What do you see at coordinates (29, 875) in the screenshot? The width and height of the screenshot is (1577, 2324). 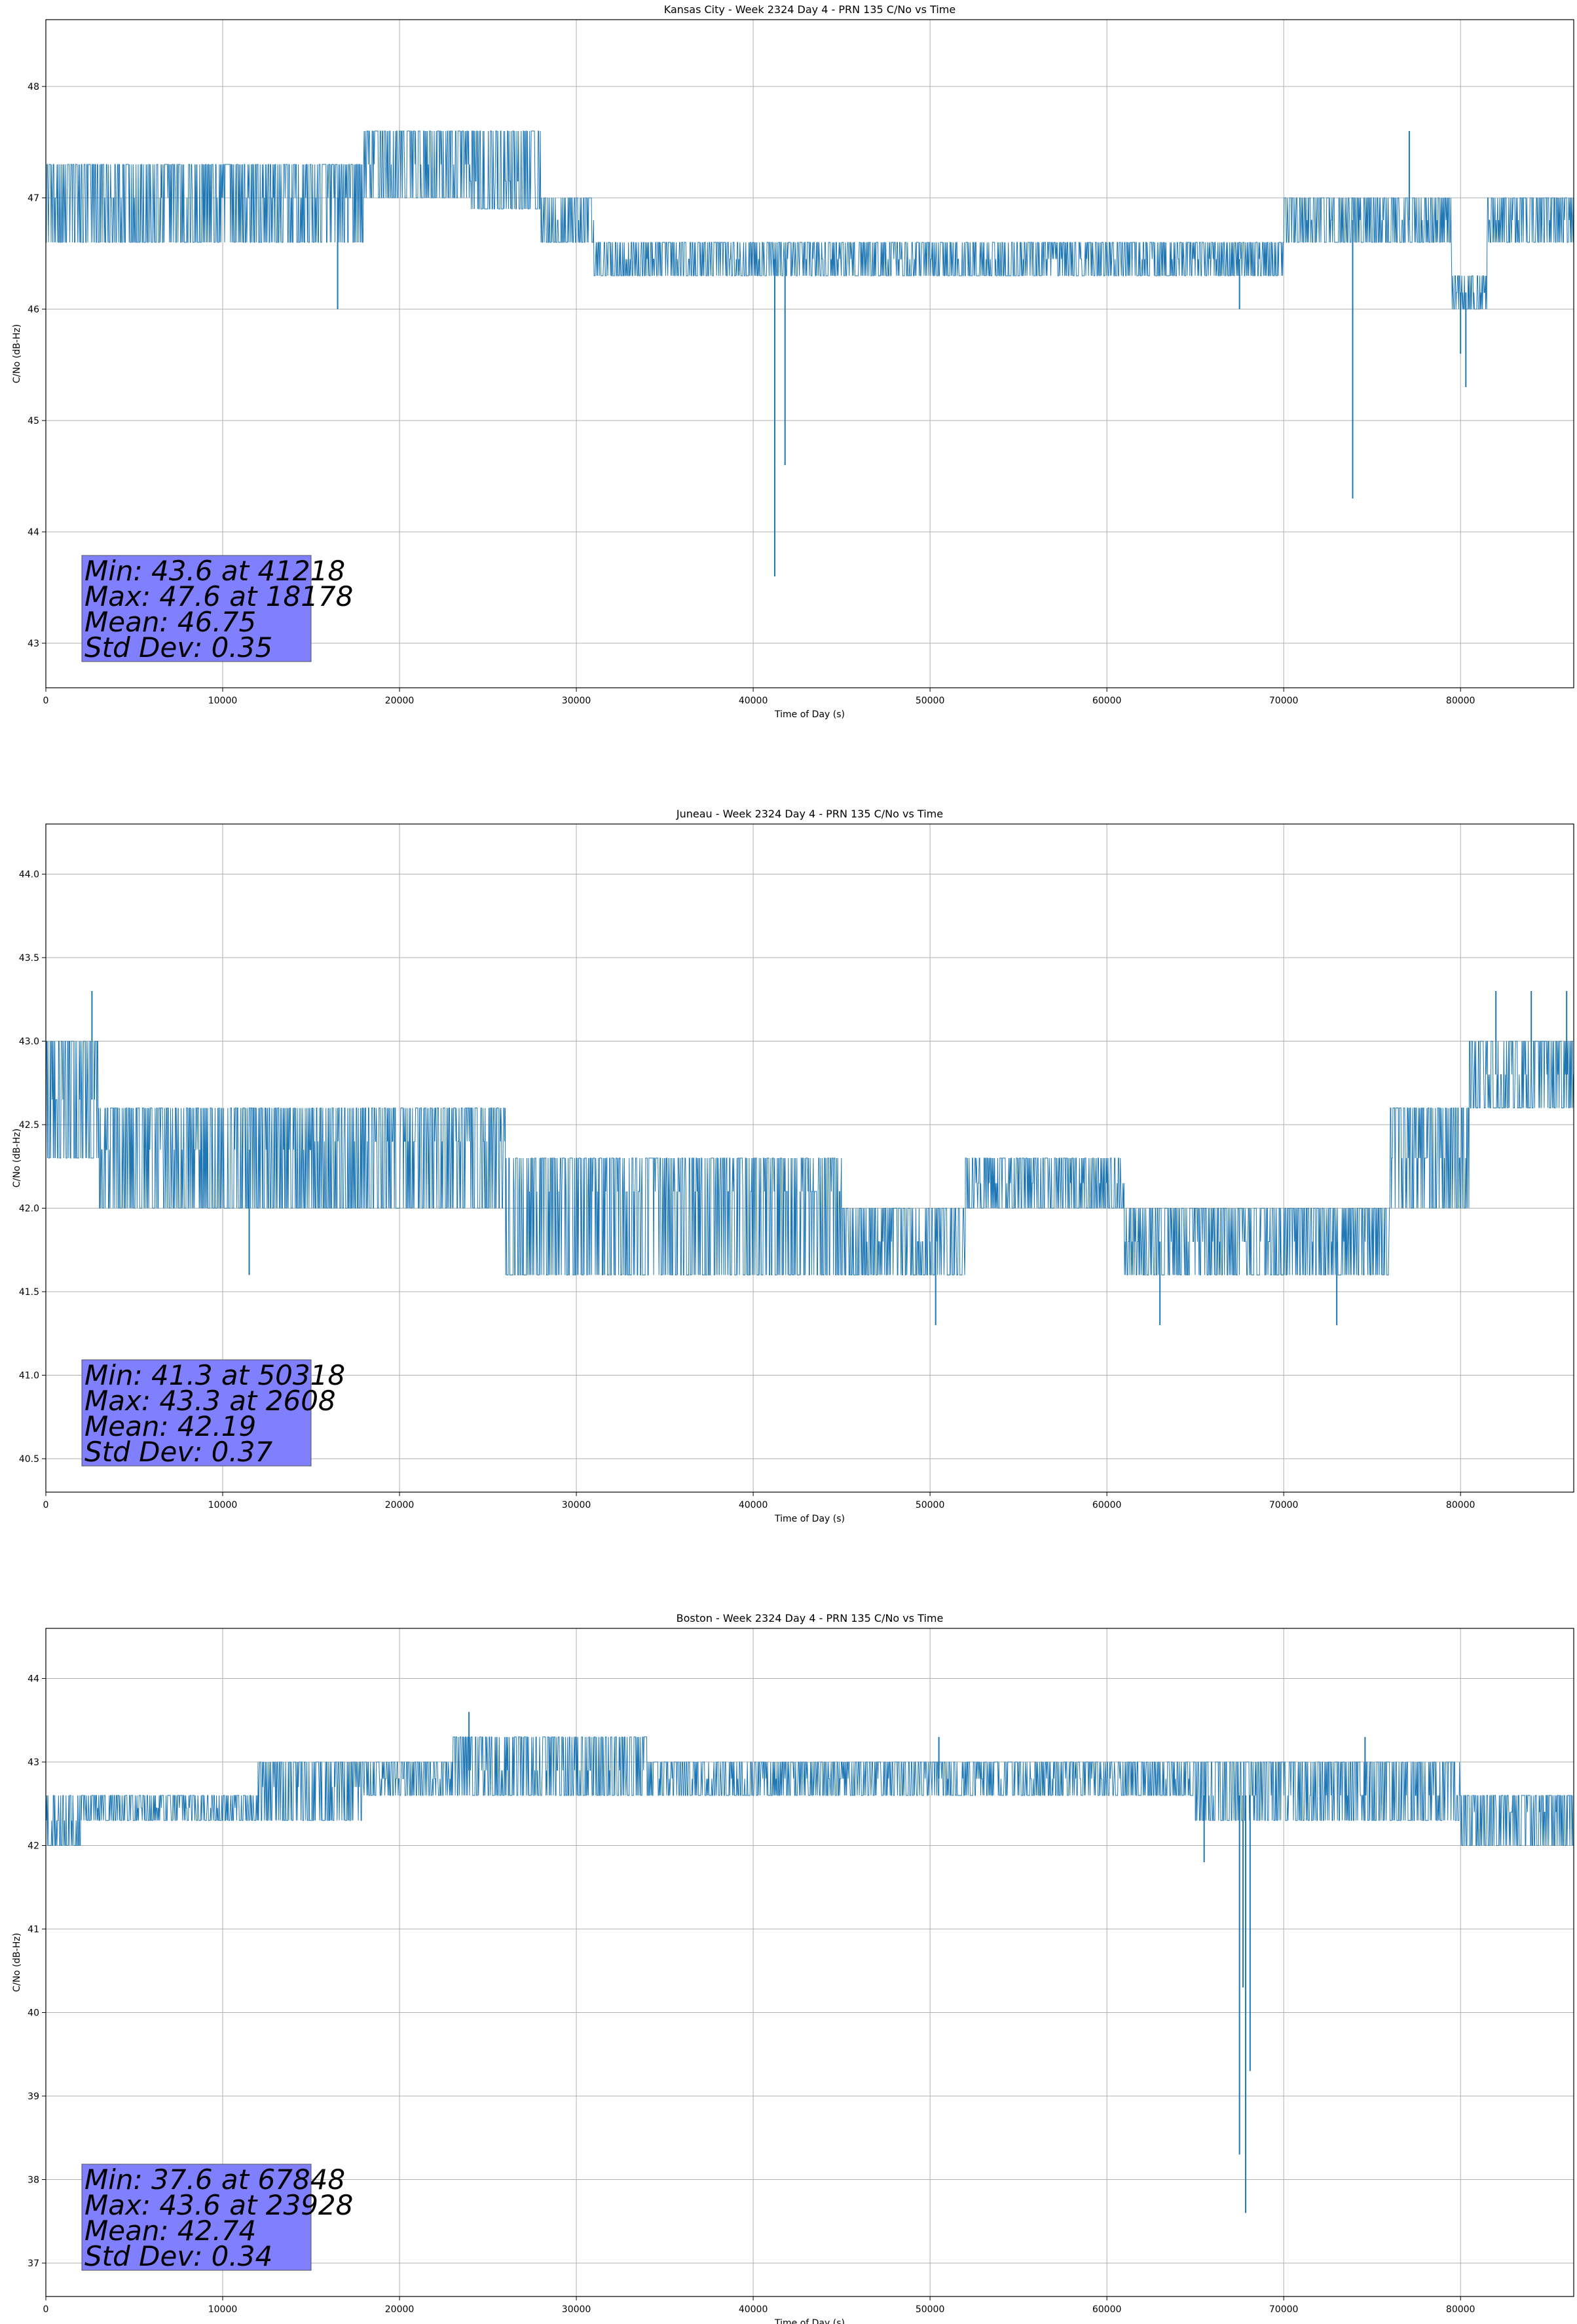 I see `y-tick-label: 44.0` at bounding box center [29, 875].